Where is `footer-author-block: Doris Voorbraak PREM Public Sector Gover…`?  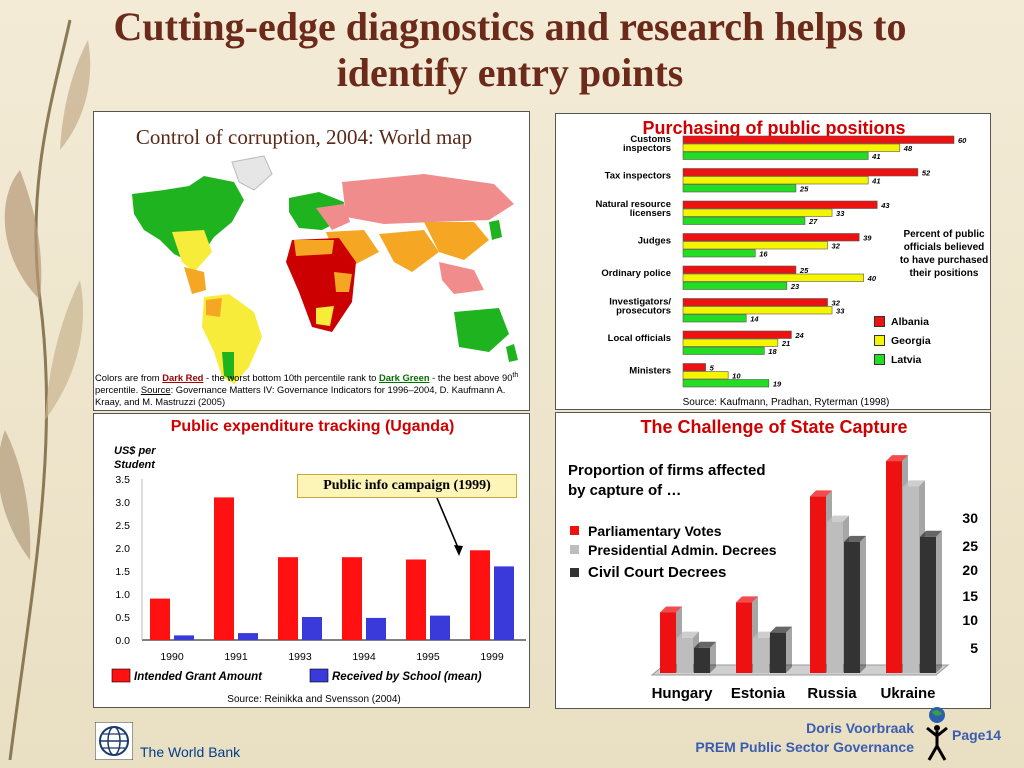 footer-author-block: Doris Voorbraak PREM Public Sector Gover… is located at coordinates (757, 738).